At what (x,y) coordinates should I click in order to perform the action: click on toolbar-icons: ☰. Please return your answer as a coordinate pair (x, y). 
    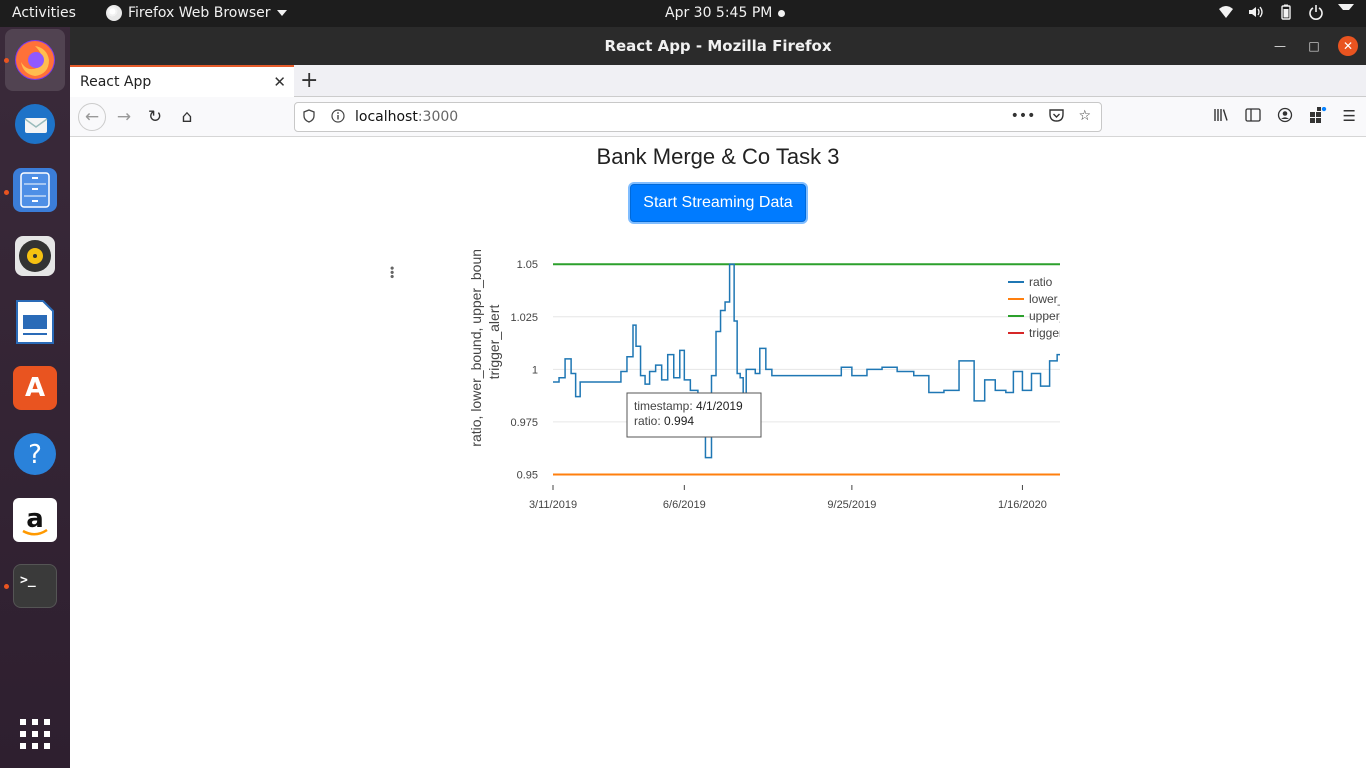
    Looking at the image, I should click on (1284, 116).